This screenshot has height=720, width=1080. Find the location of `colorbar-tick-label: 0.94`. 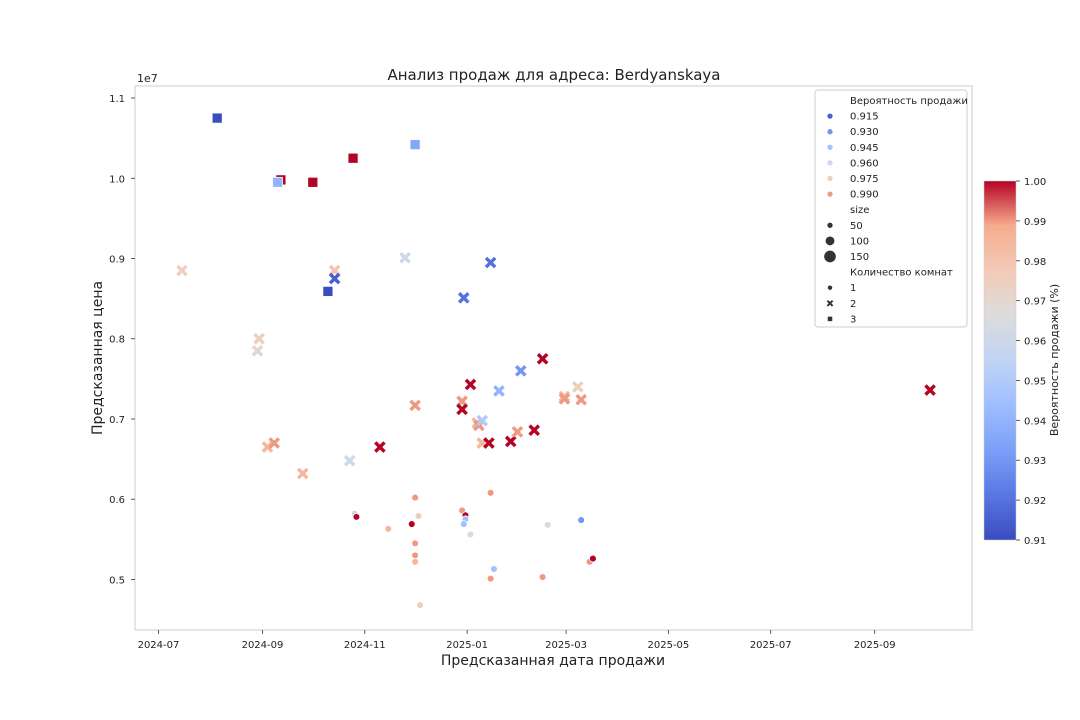

colorbar-tick-label: 0.94 is located at coordinates (1035, 421).